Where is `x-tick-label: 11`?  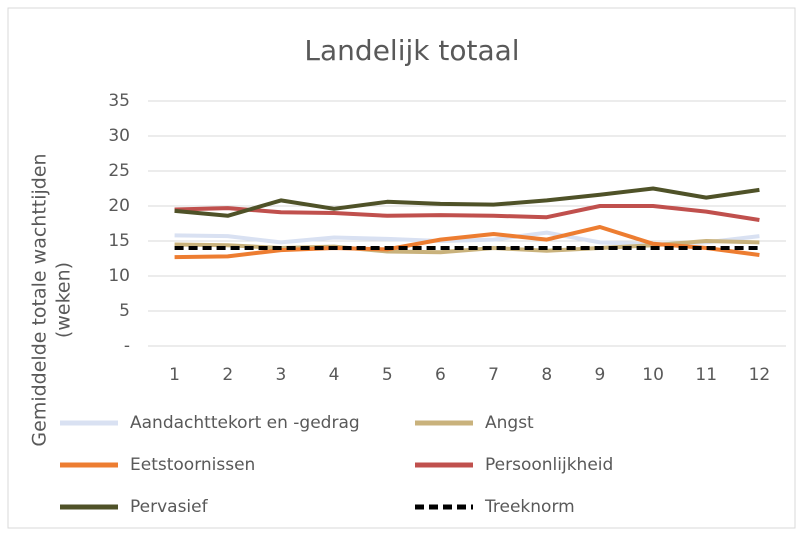 x-tick-label: 11 is located at coordinates (706, 375).